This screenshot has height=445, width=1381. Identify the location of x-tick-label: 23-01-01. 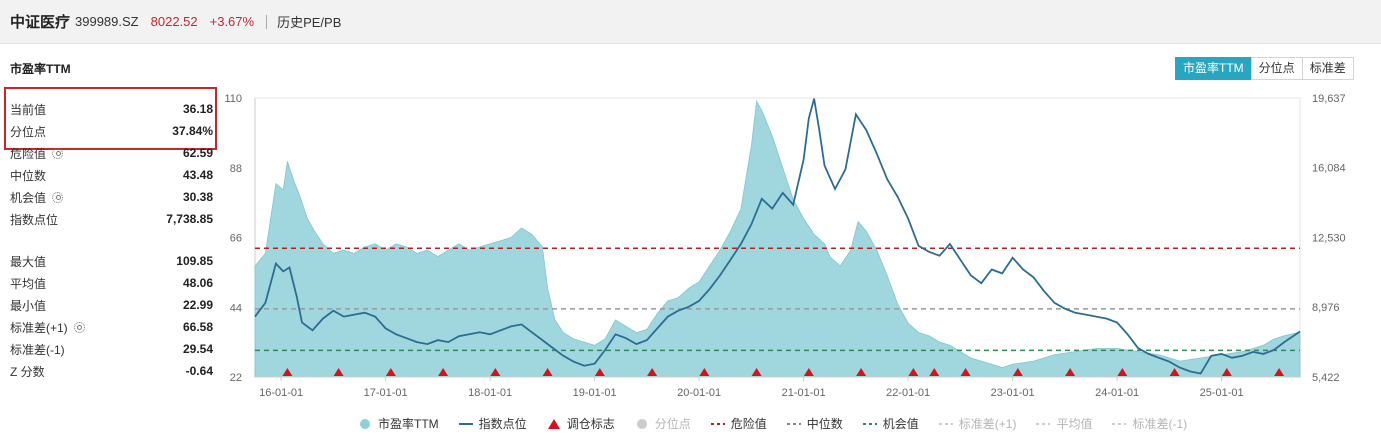
(1013, 393).